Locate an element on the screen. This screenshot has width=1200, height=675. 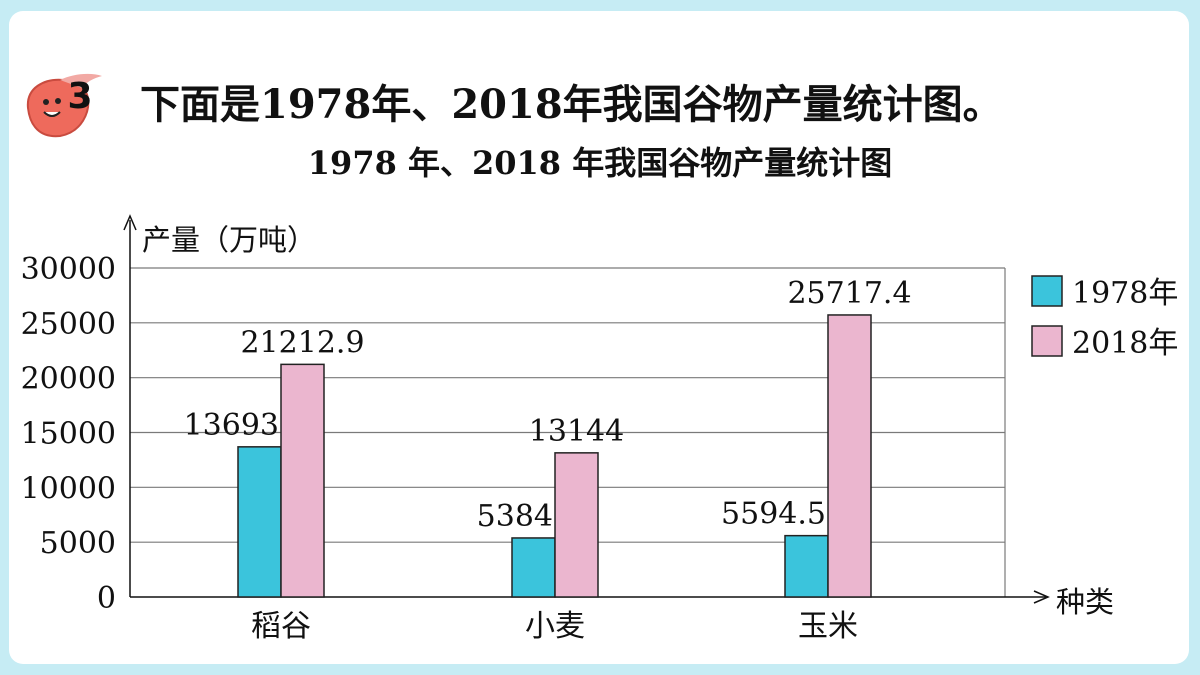
tomato-mascot-icon is located at coordinates (64, 105).